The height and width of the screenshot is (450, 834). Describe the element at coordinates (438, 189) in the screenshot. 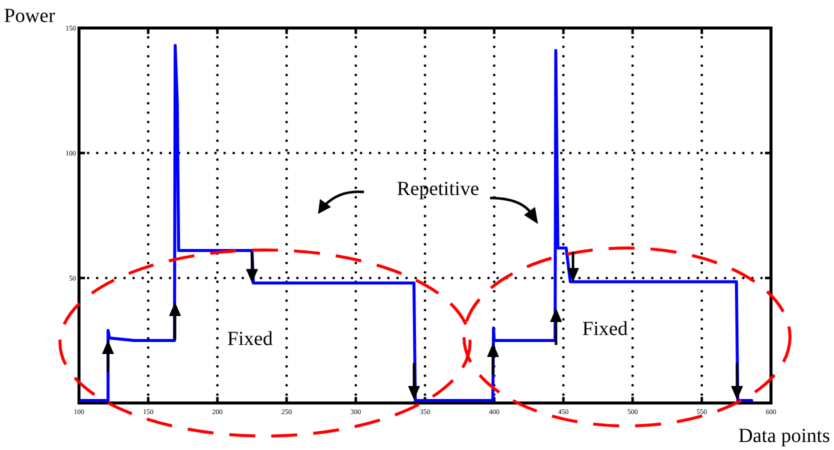

I see `annotation: Repetitive` at that location.